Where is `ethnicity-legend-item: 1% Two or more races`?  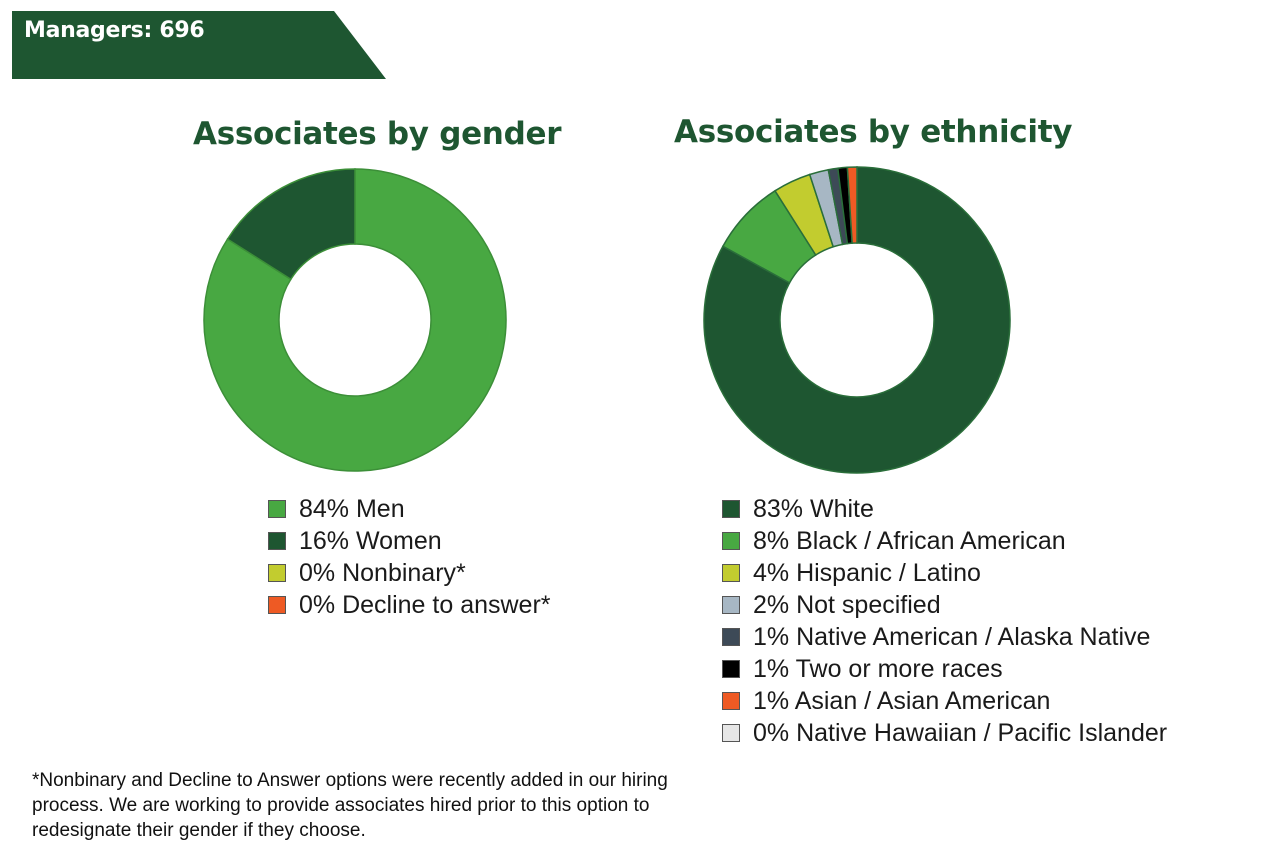
ethnicity-legend-item: 1% Two or more races is located at coordinates (944, 669).